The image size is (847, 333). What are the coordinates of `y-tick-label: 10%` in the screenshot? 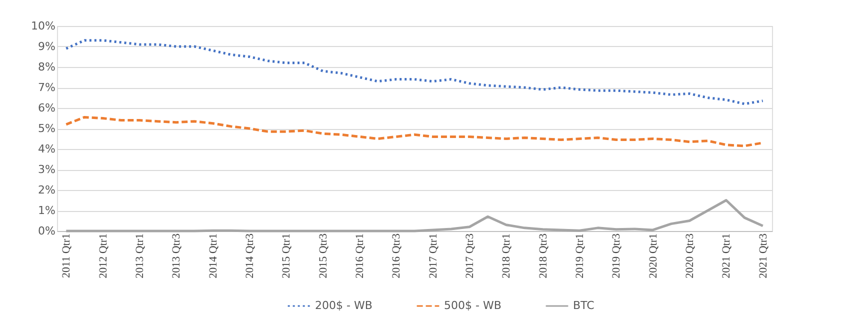 It's located at (43, 26).